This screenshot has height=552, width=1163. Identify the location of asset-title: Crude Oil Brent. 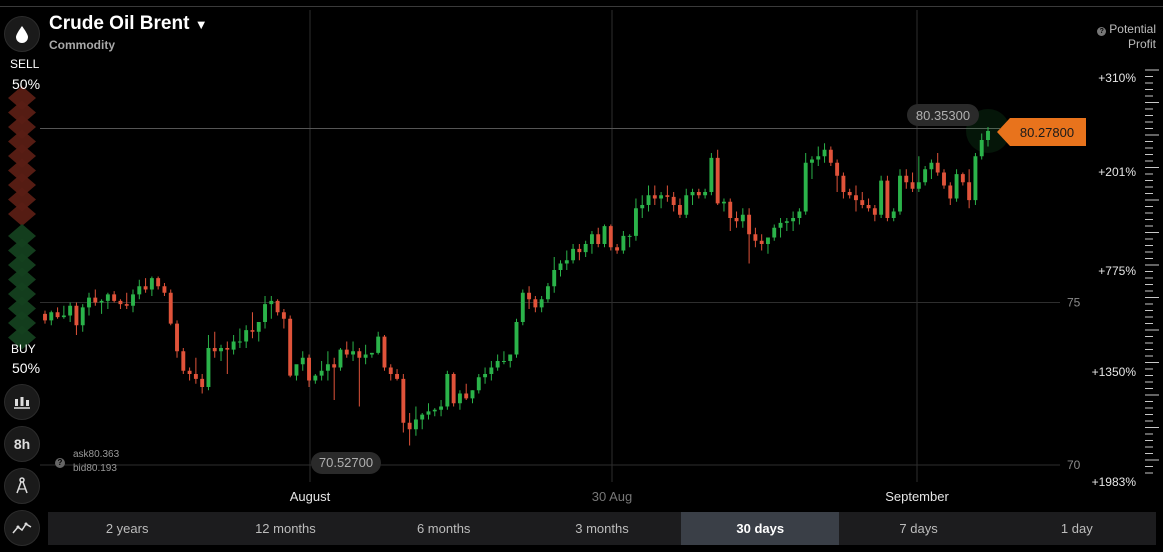
(119, 23).